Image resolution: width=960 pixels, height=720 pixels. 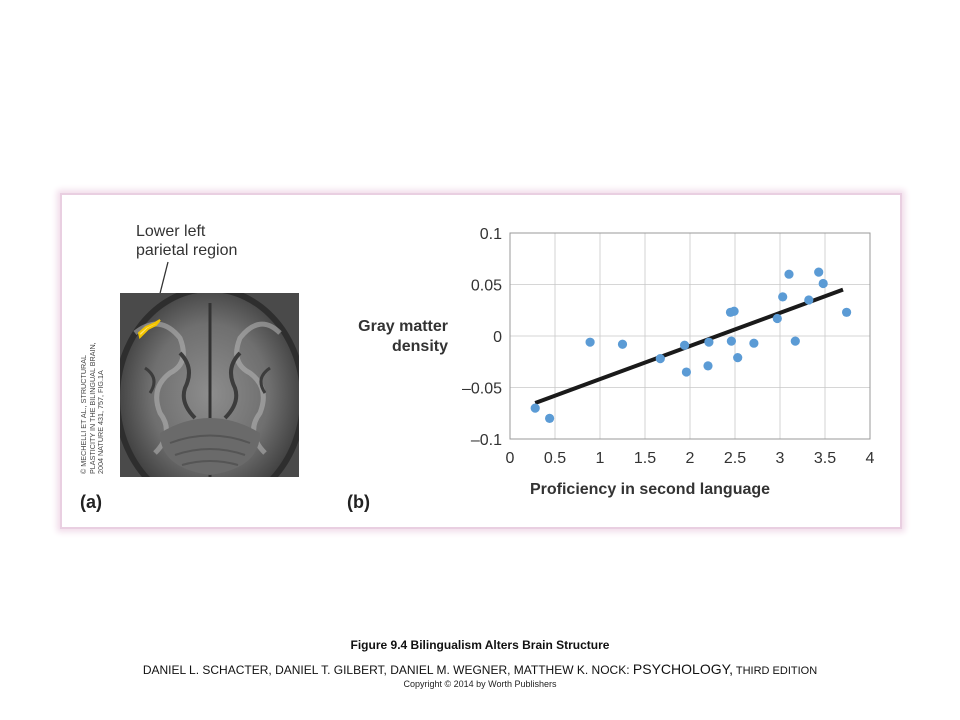 I want to click on trend-line, so click(x=689, y=346).